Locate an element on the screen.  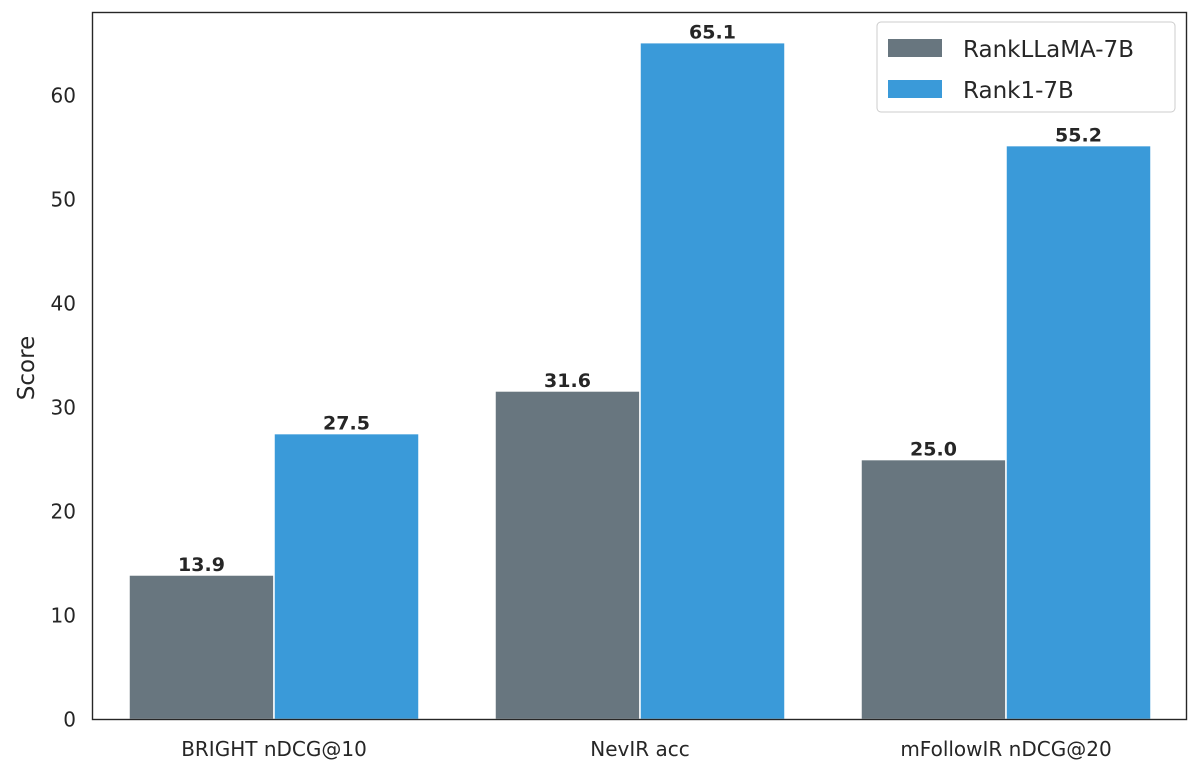
x-axis-ticks: BRIGHT nDCG@10 NevIR acc mFollowIR nDCG@20 is located at coordinates (646, 749).